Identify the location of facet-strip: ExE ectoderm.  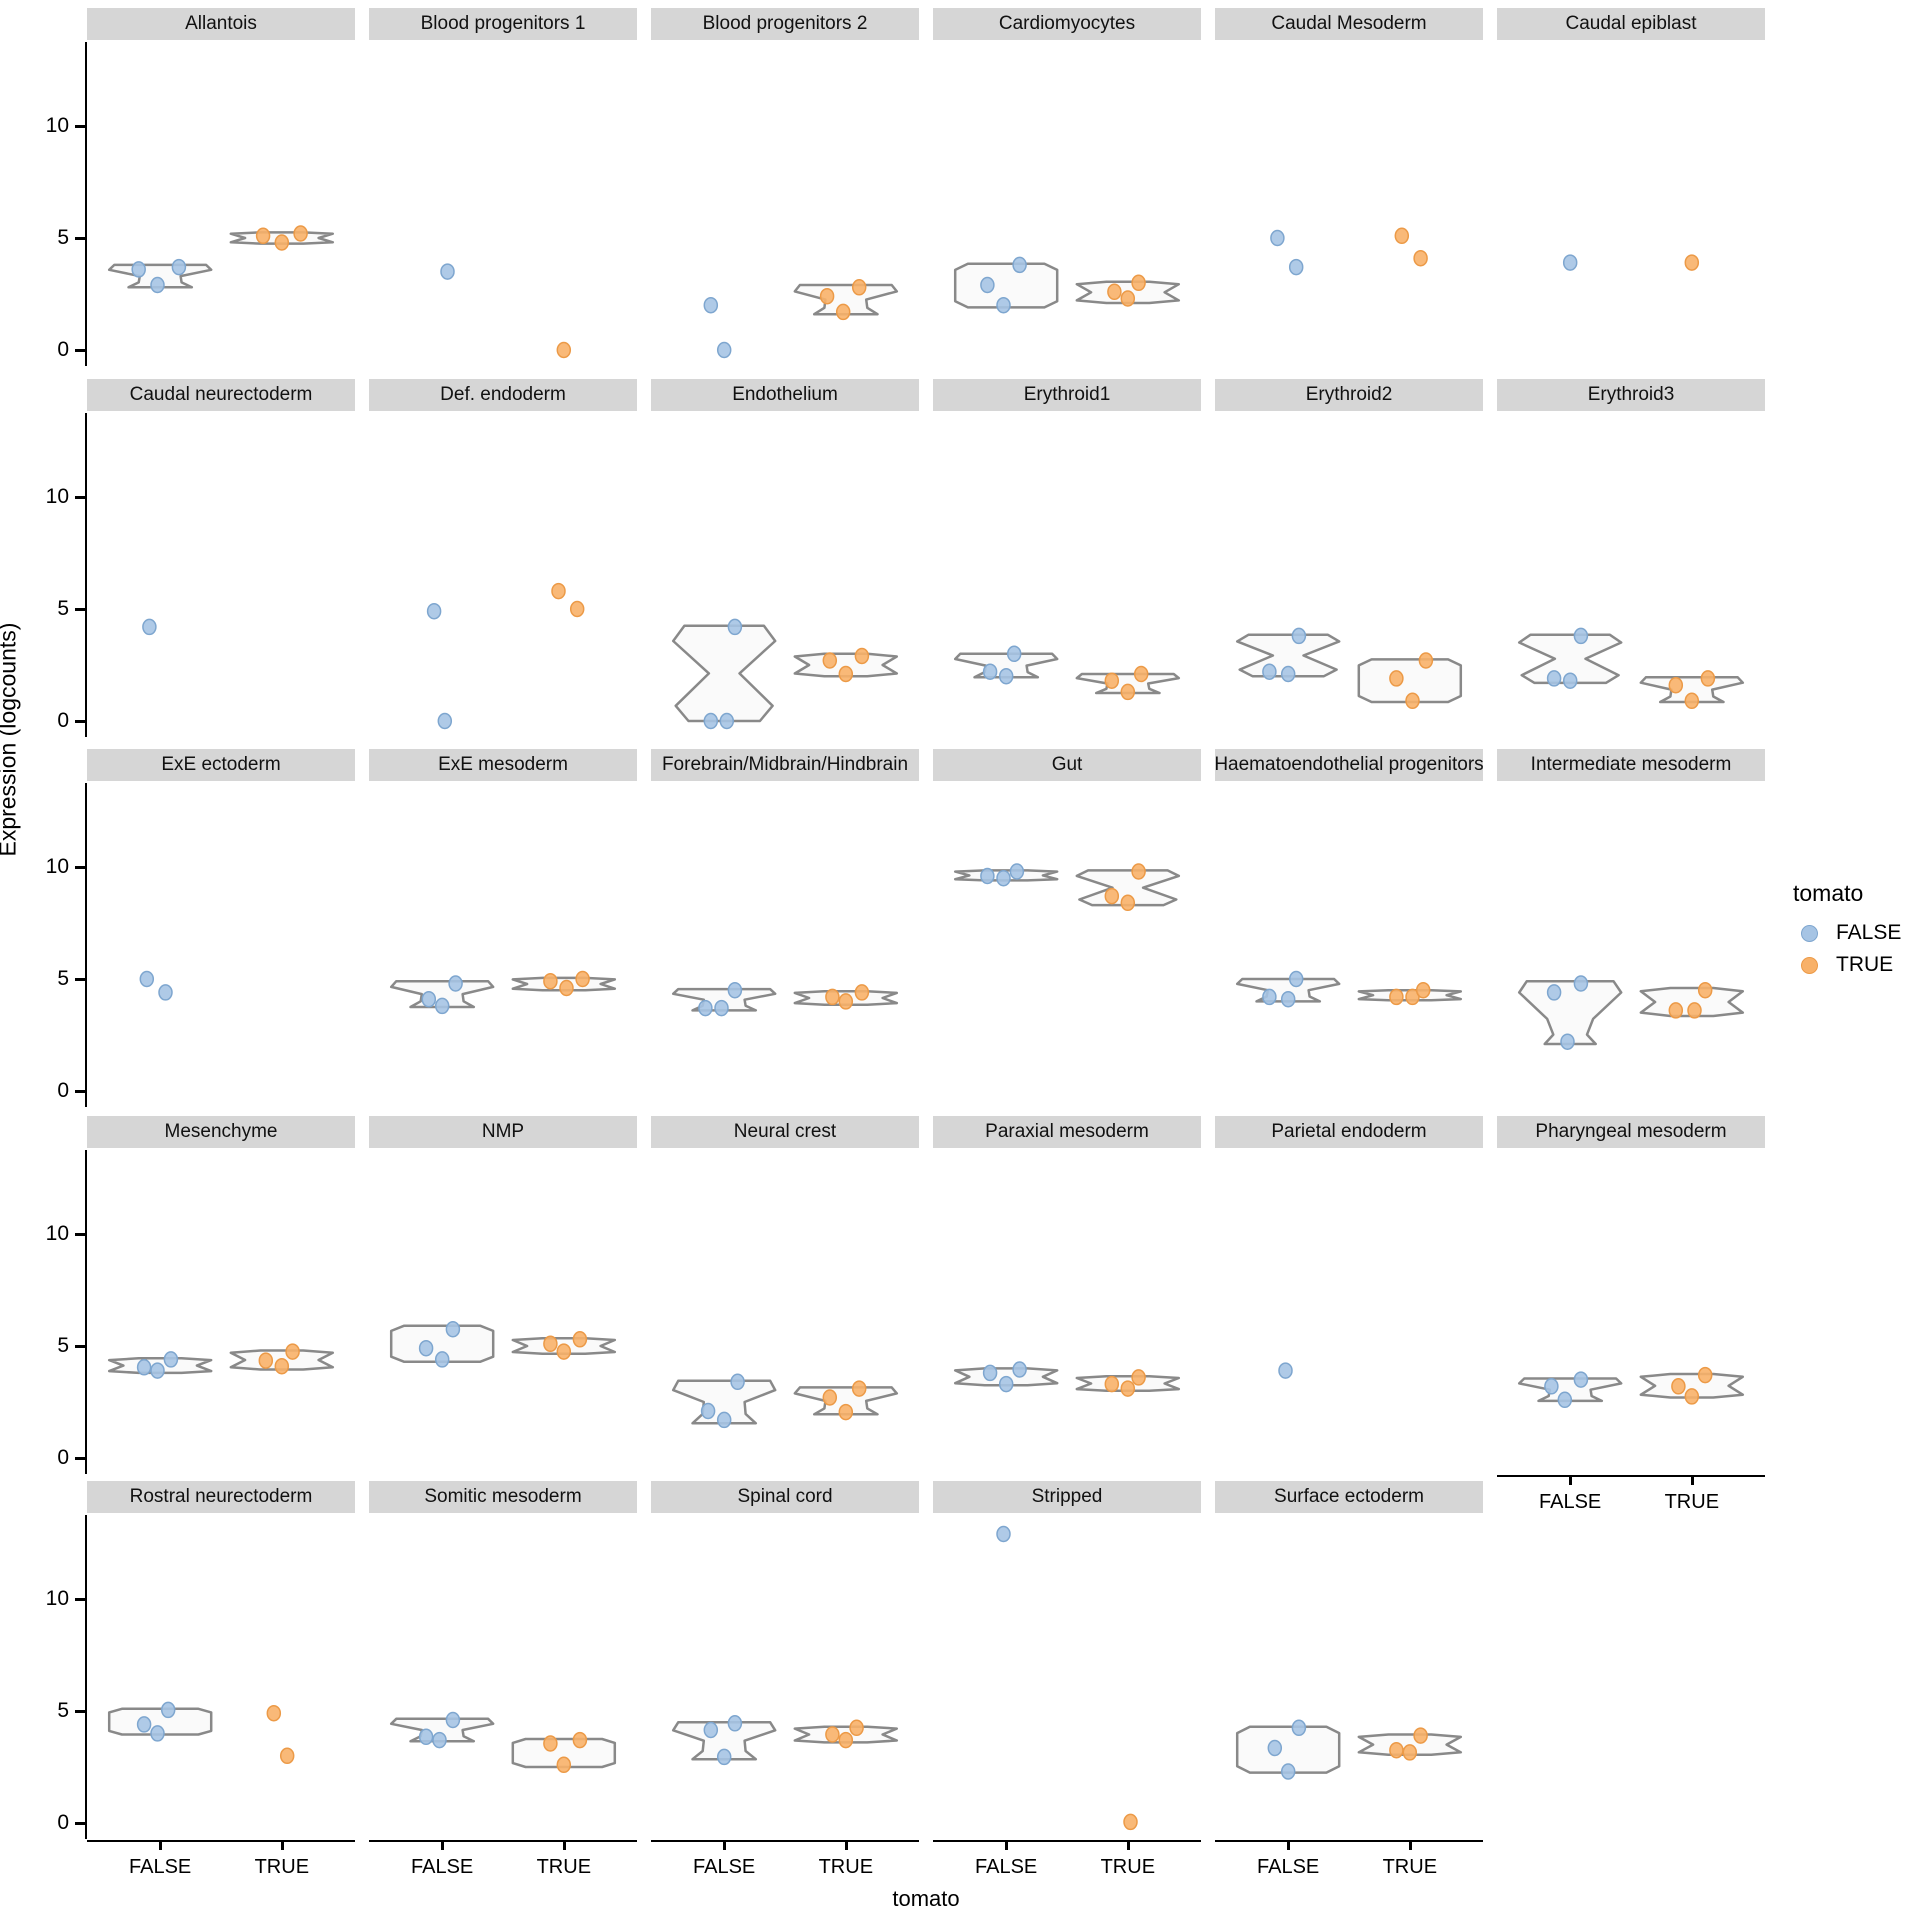
(221, 765).